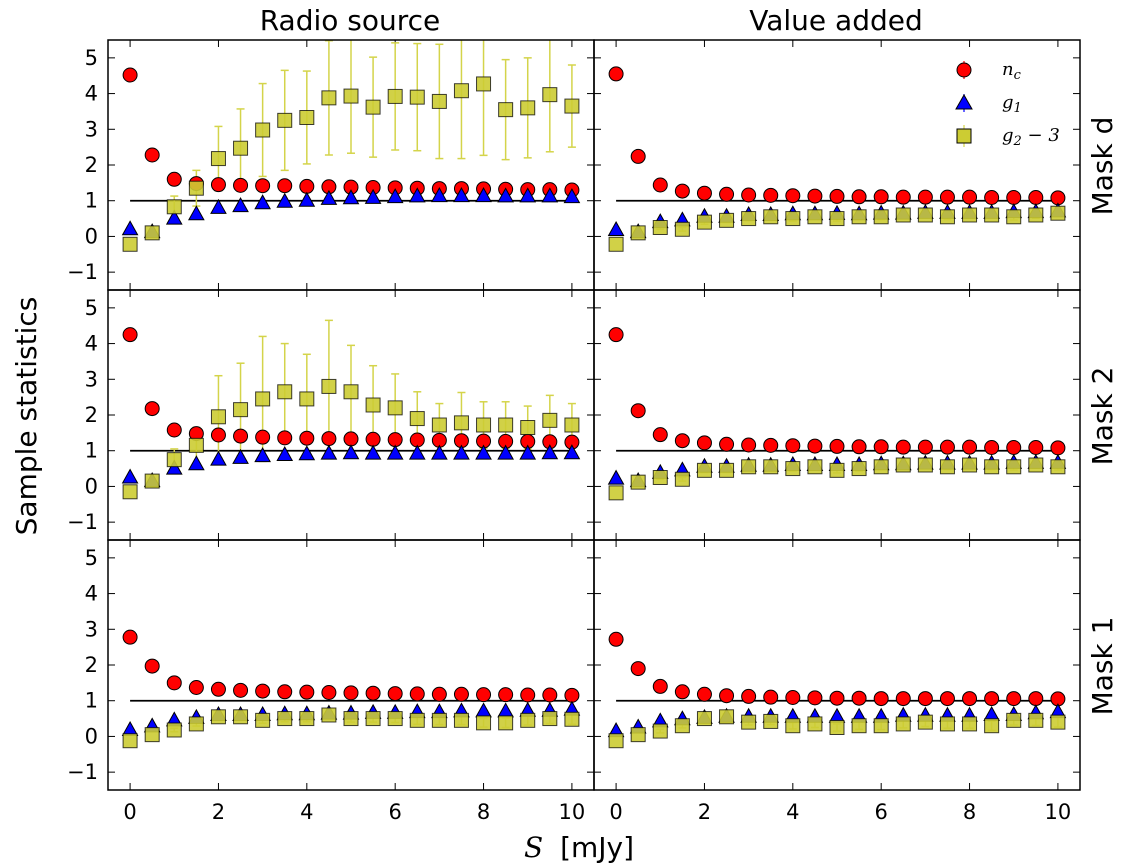  I want to click on y-tick-label: 1, so click(91, 701).